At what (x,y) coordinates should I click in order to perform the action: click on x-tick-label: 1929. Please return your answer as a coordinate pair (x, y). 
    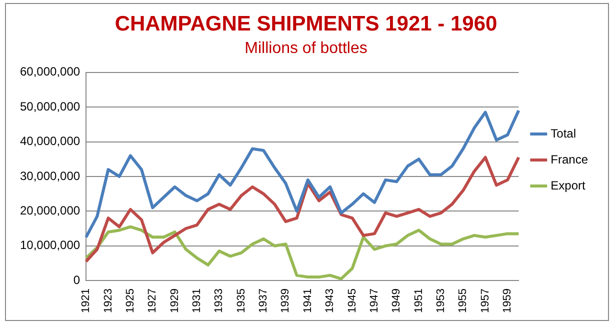
    Looking at the image, I should click on (174, 301).